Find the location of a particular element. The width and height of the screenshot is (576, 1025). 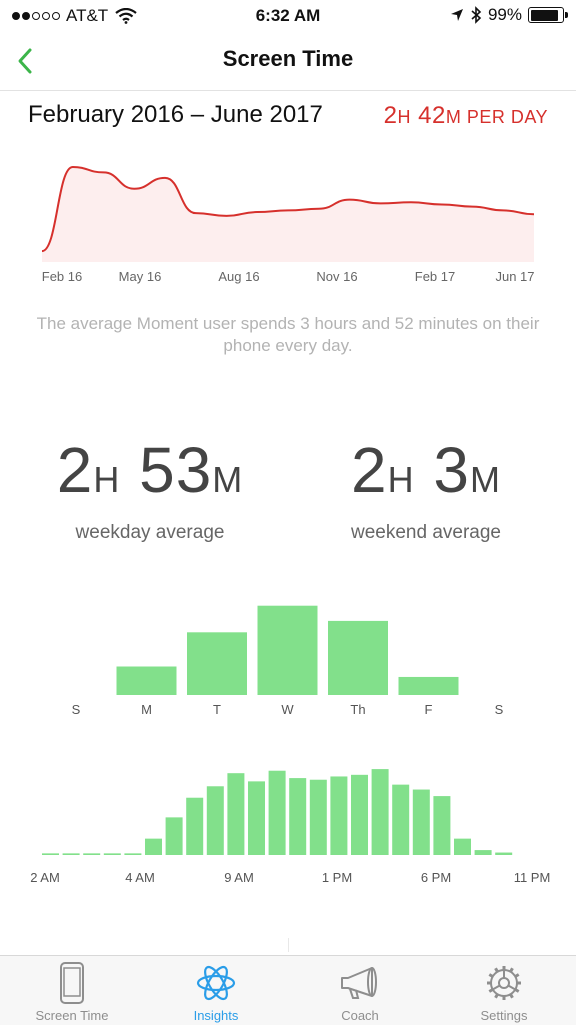

status-right: 99% is located at coordinates (509, 15).